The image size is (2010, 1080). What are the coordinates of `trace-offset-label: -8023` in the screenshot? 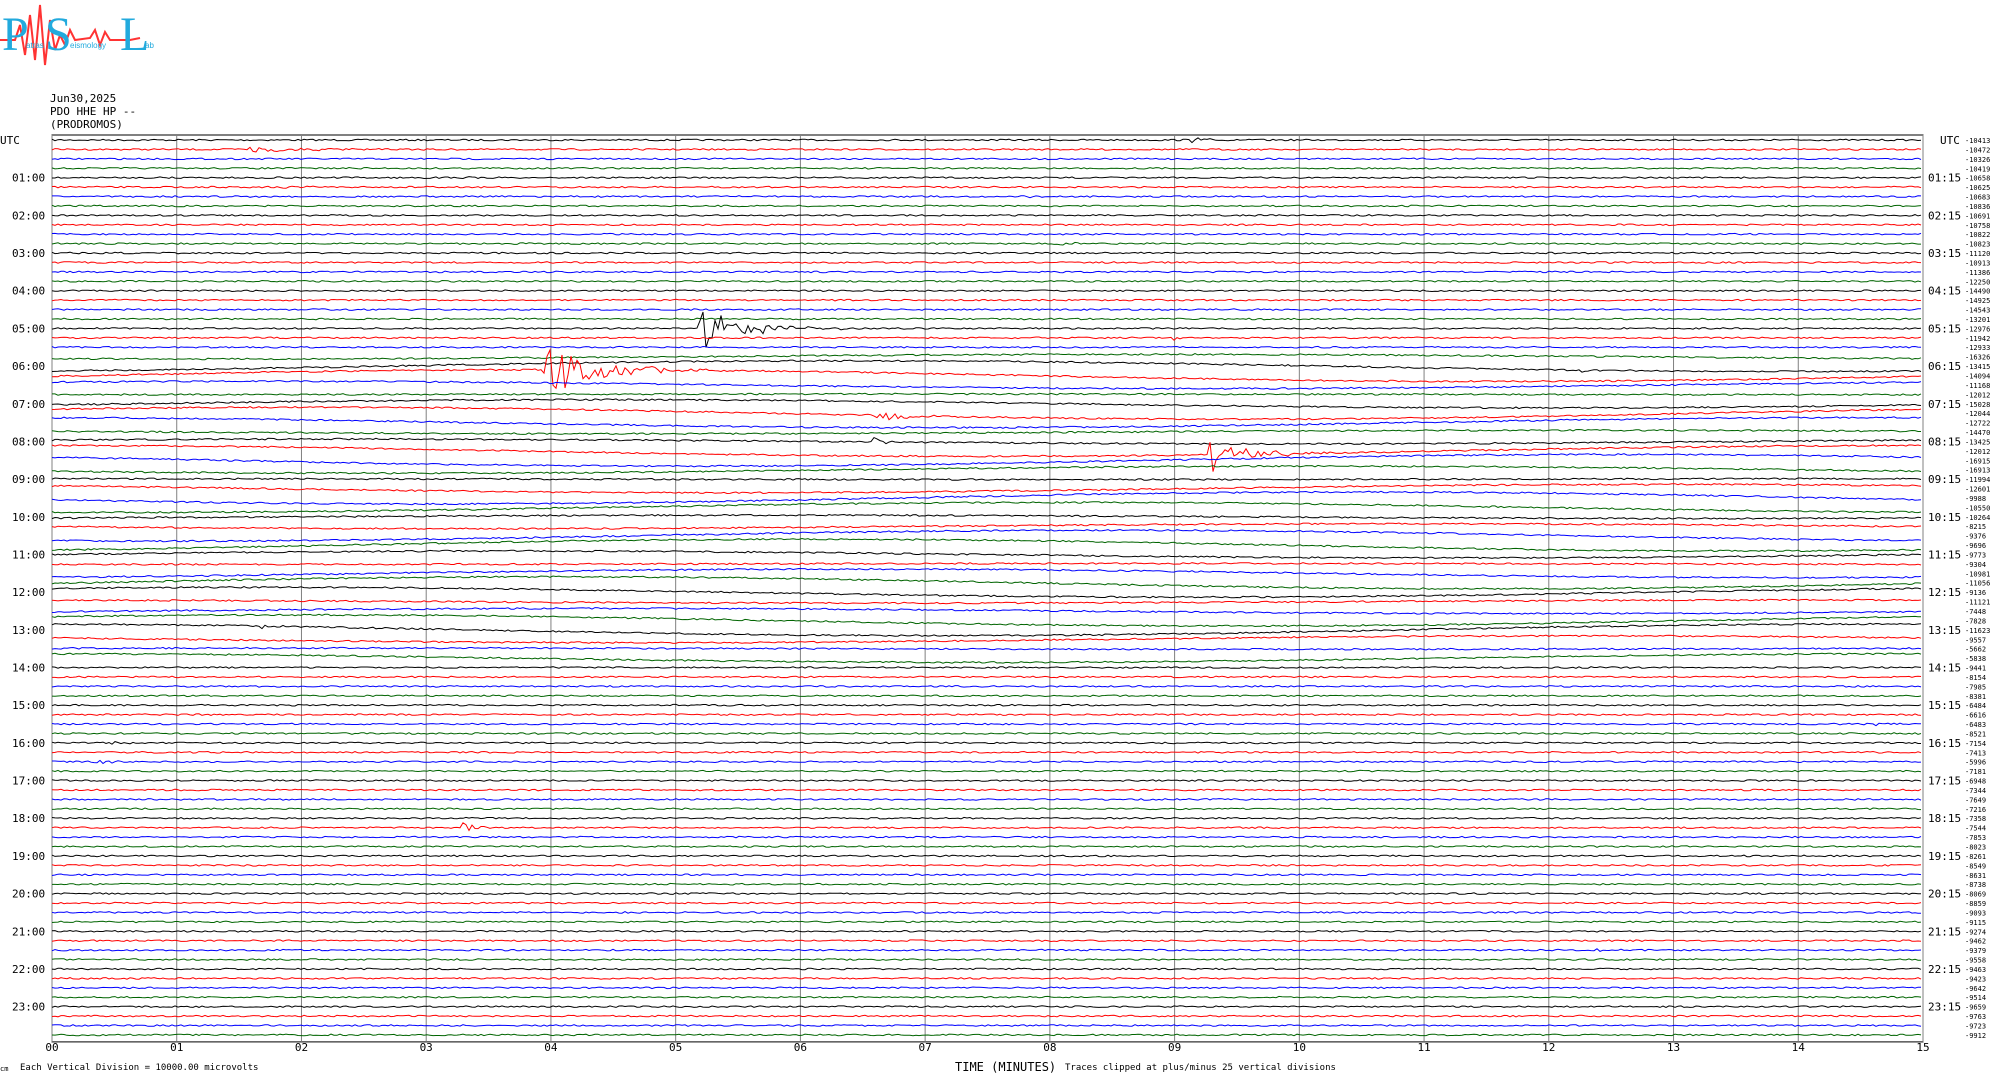 It's located at (1975, 848).